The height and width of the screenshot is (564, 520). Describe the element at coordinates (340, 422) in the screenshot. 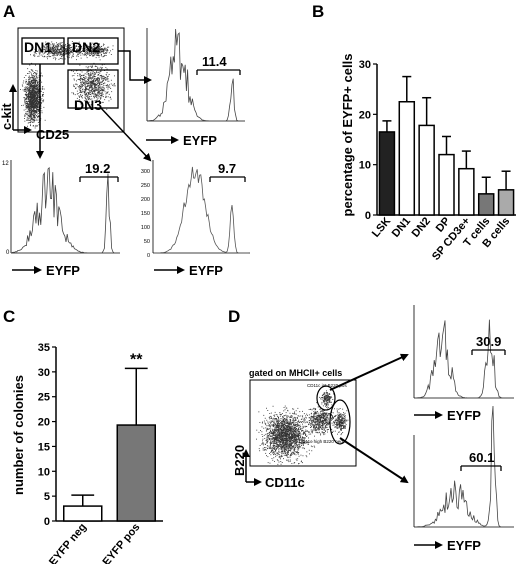

I see `gate-cd11c-high` at that location.